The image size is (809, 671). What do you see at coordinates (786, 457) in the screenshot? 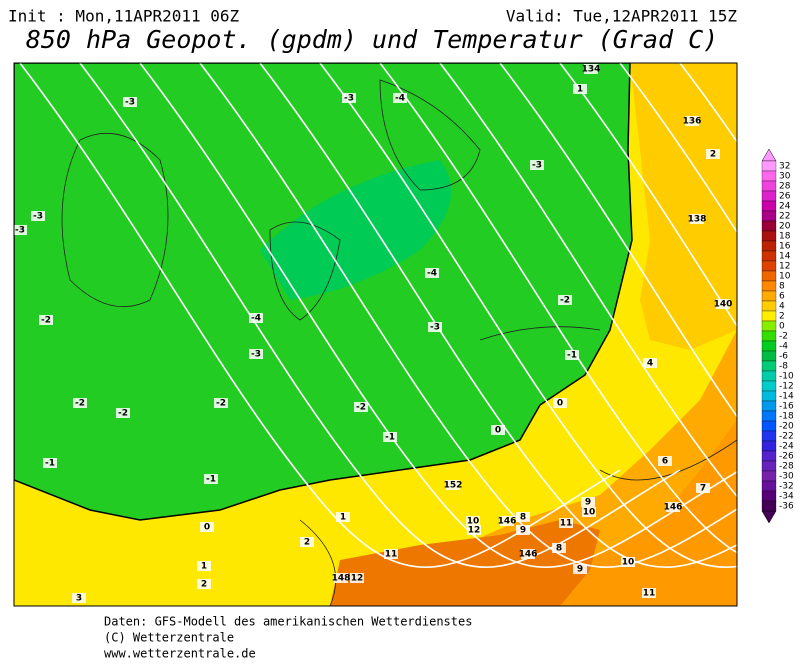
I see `colorbar-label: -26` at bounding box center [786, 457].